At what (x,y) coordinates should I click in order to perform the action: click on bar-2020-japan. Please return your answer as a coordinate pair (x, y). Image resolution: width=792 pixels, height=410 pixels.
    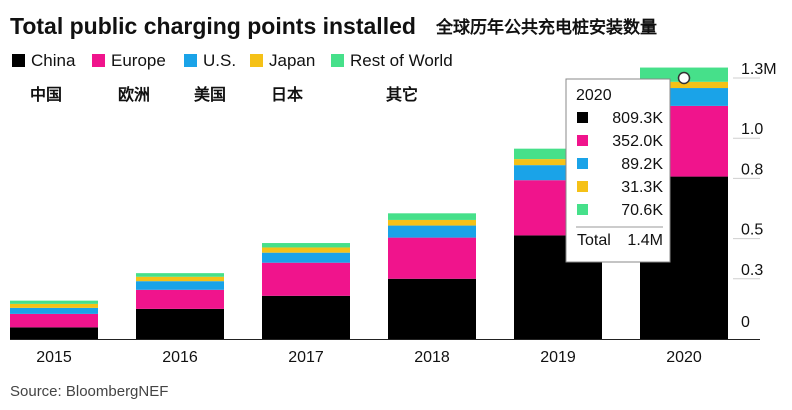
    Looking at the image, I should click on (684, 85).